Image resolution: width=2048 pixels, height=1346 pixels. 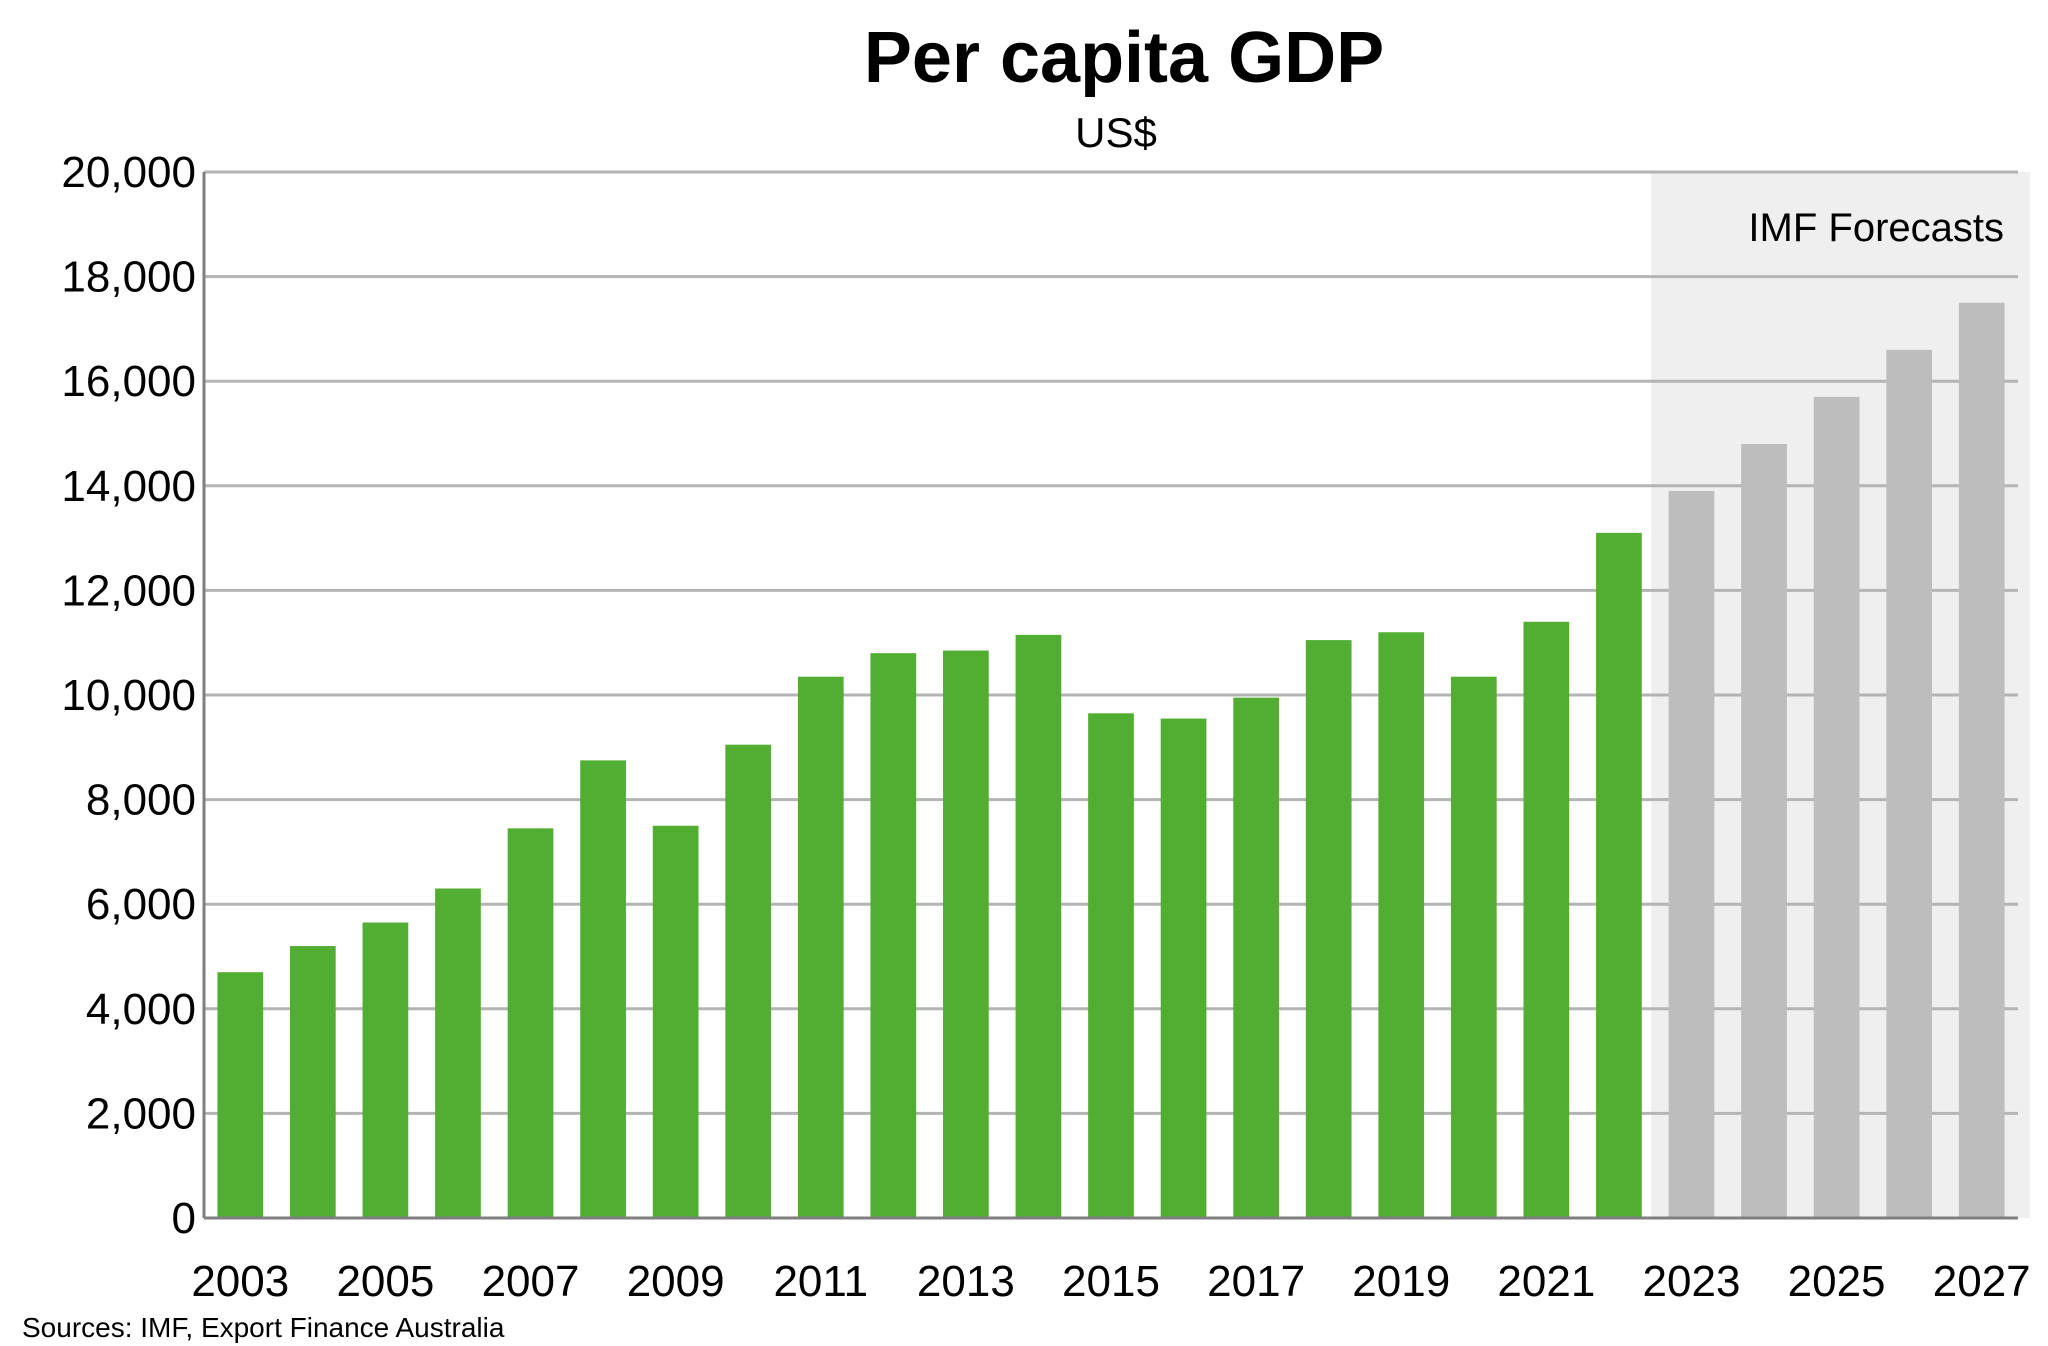 What do you see at coordinates (1876, 228) in the screenshot?
I see `forecast-label: IMF Forecasts` at bounding box center [1876, 228].